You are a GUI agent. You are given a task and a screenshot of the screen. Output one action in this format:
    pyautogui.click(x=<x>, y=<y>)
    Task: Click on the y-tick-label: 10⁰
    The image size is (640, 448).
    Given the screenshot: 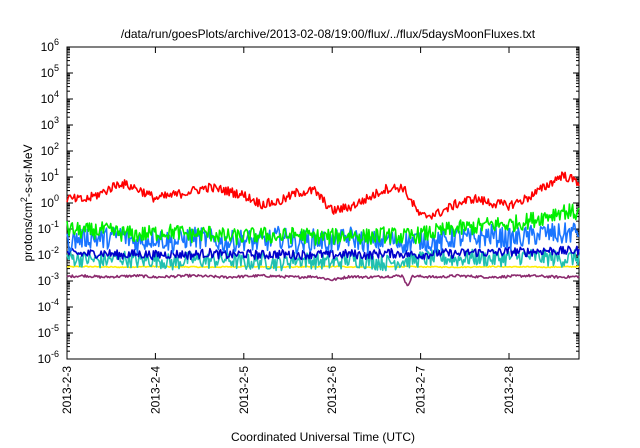 What is the action you would take?
    pyautogui.click(x=50, y=201)
    